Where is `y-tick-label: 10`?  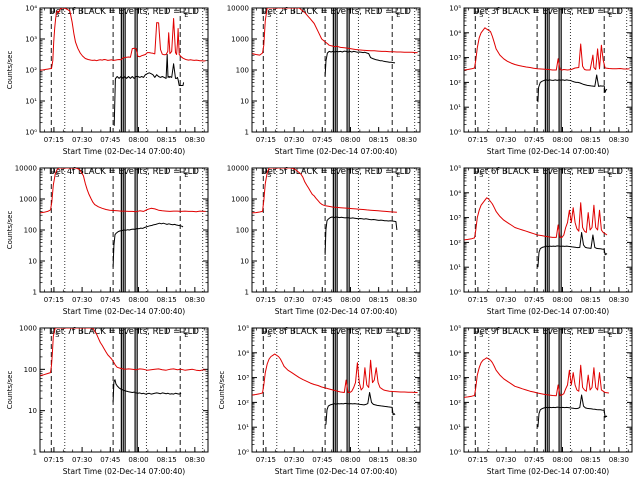
y-tick-label: 10 is located at coordinates (244, 262).